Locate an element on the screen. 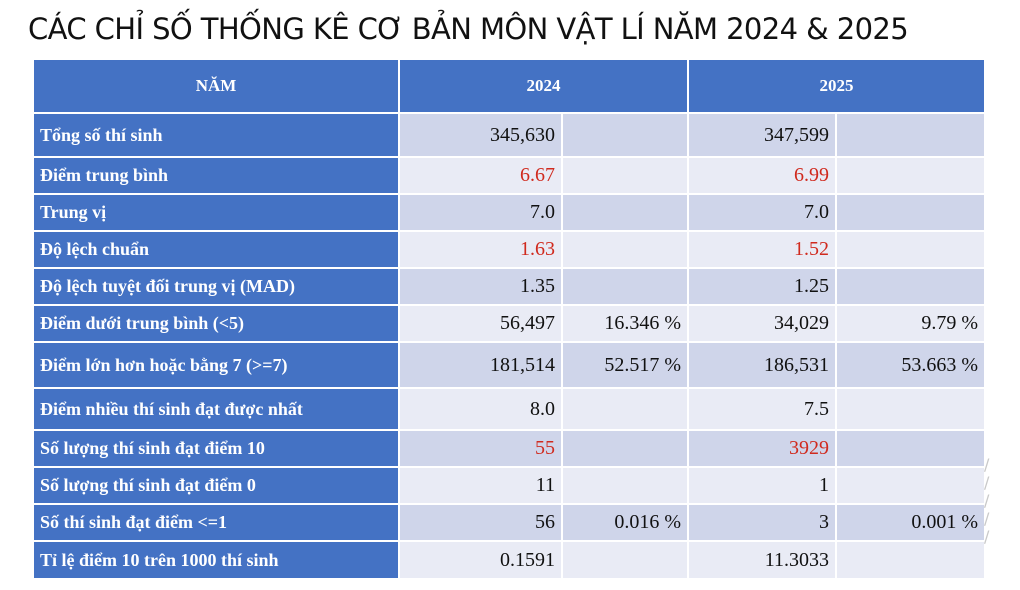  value-2024: 181,514 is located at coordinates (480, 365).